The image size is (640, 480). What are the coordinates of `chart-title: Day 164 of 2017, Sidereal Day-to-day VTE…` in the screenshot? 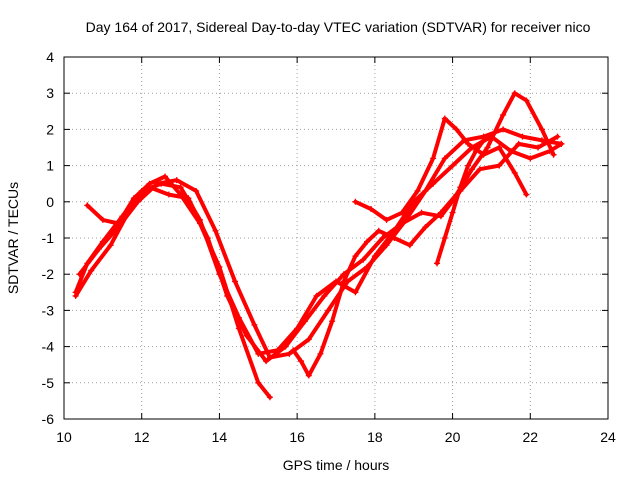 It's located at (338, 27).